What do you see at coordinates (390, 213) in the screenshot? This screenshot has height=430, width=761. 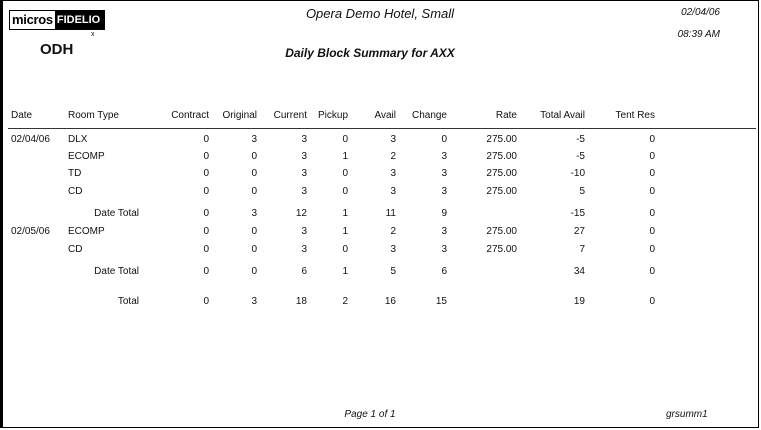 I see `value-cell: 11` at bounding box center [390, 213].